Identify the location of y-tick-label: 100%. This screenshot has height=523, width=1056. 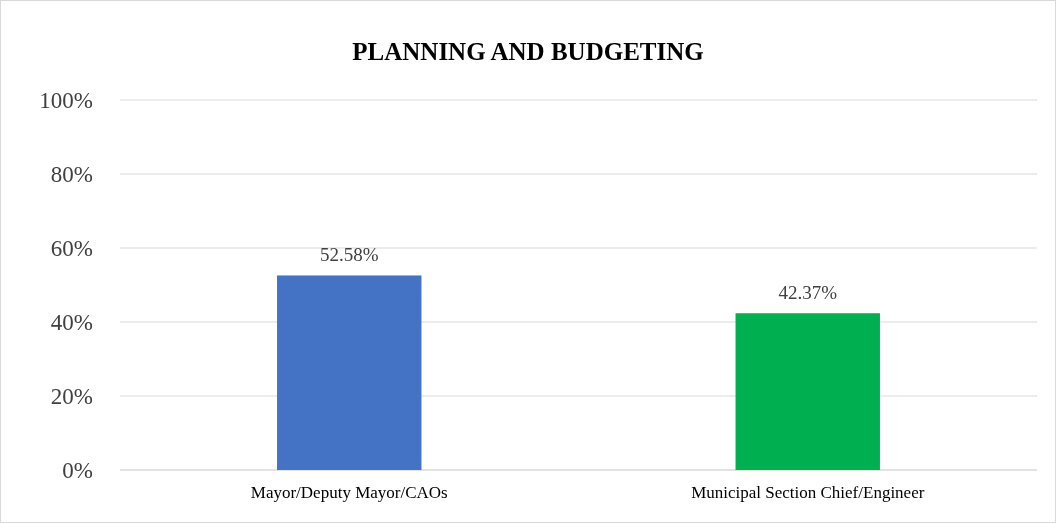
(66, 101).